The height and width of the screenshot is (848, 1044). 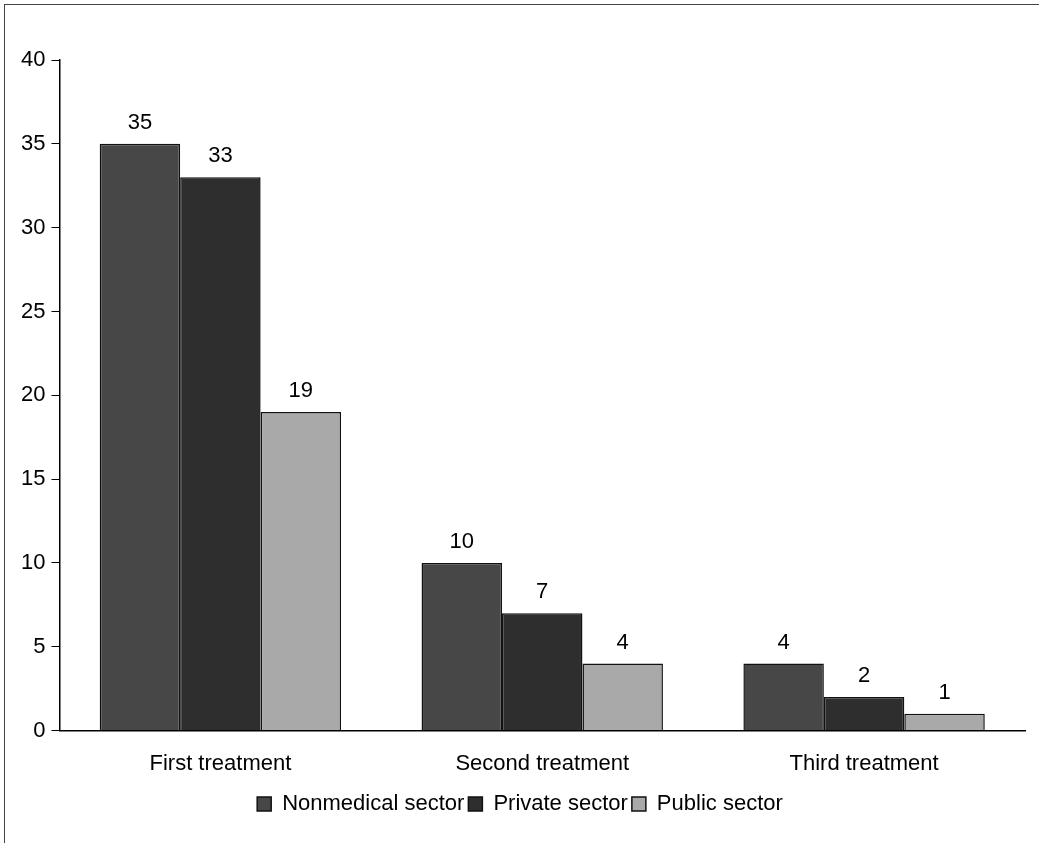 What do you see at coordinates (462, 541) in the screenshot?
I see `data-label: 10` at bounding box center [462, 541].